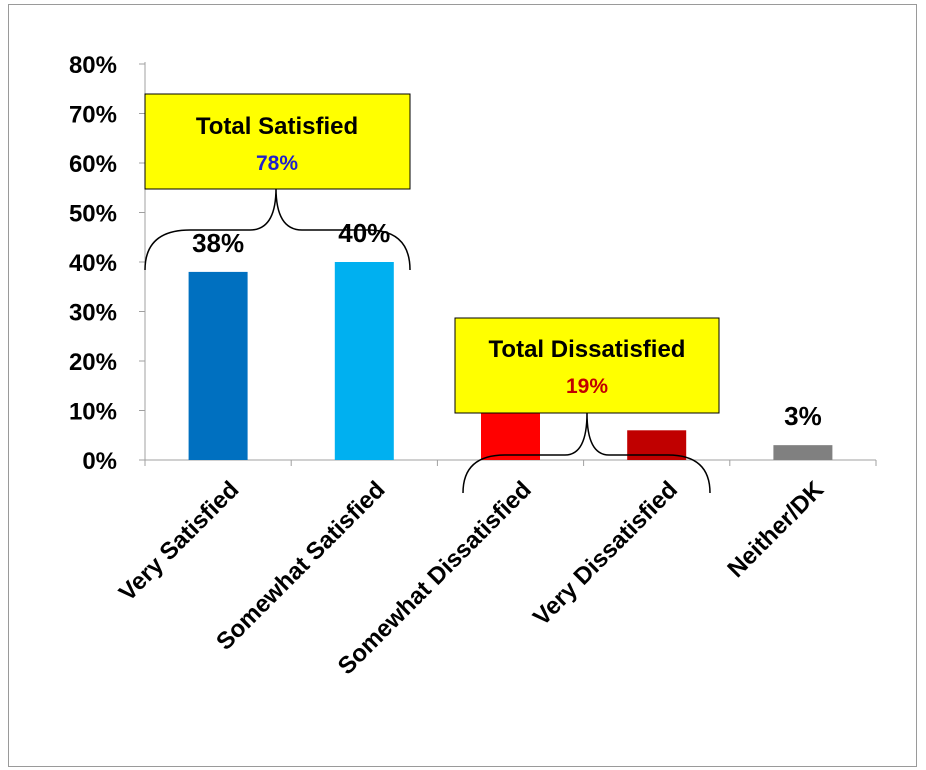  What do you see at coordinates (803, 416) in the screenshot?
I see `data-label: 3%` at bounding box center [803, 416].